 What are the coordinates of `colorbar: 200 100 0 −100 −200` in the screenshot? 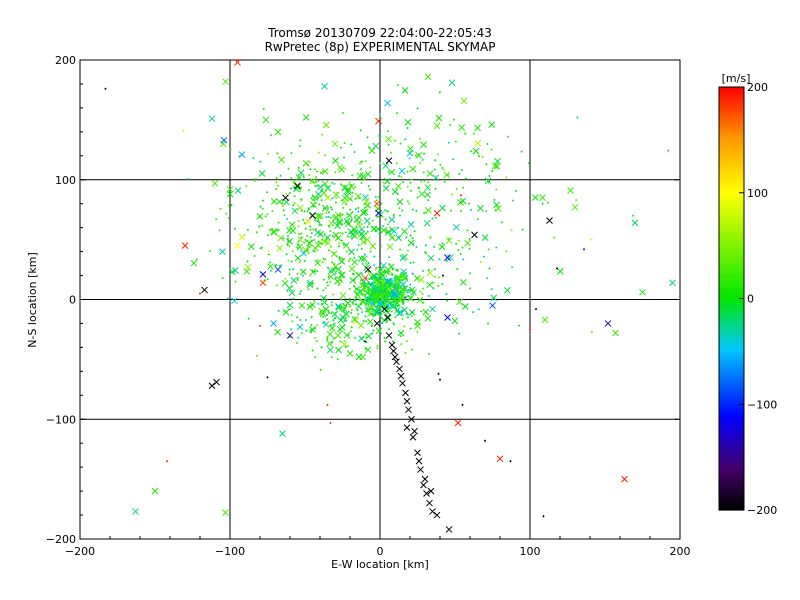 It's located at (747, 299).